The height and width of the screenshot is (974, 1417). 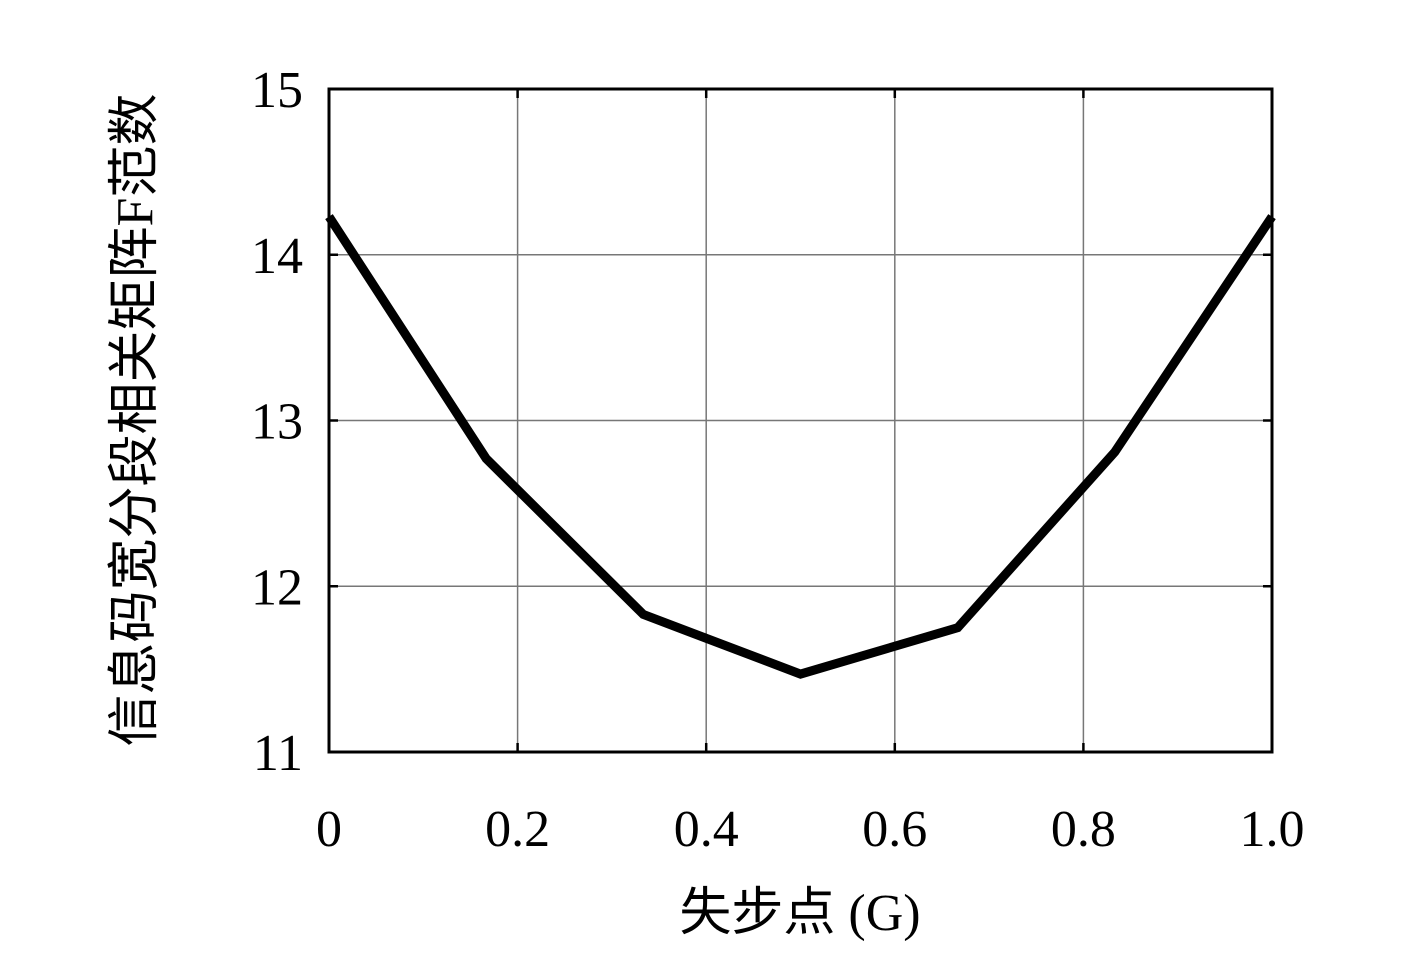 What do you see at coordinates (277, 422) in the screenshot?
I see `y-tick-label: 13` at bounding box center [277, 422].